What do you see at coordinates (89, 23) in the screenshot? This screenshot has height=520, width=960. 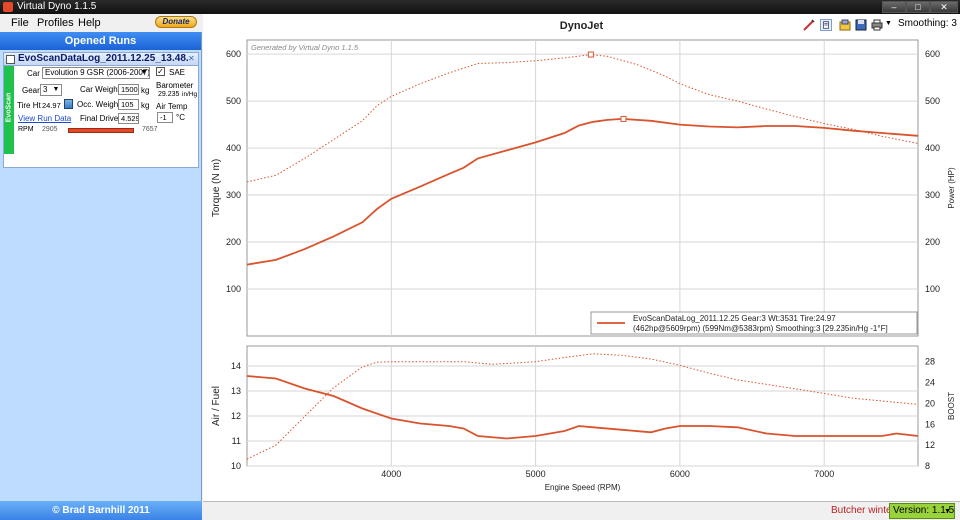 I see `menu-help: Help` at bounding box center [89, 23].